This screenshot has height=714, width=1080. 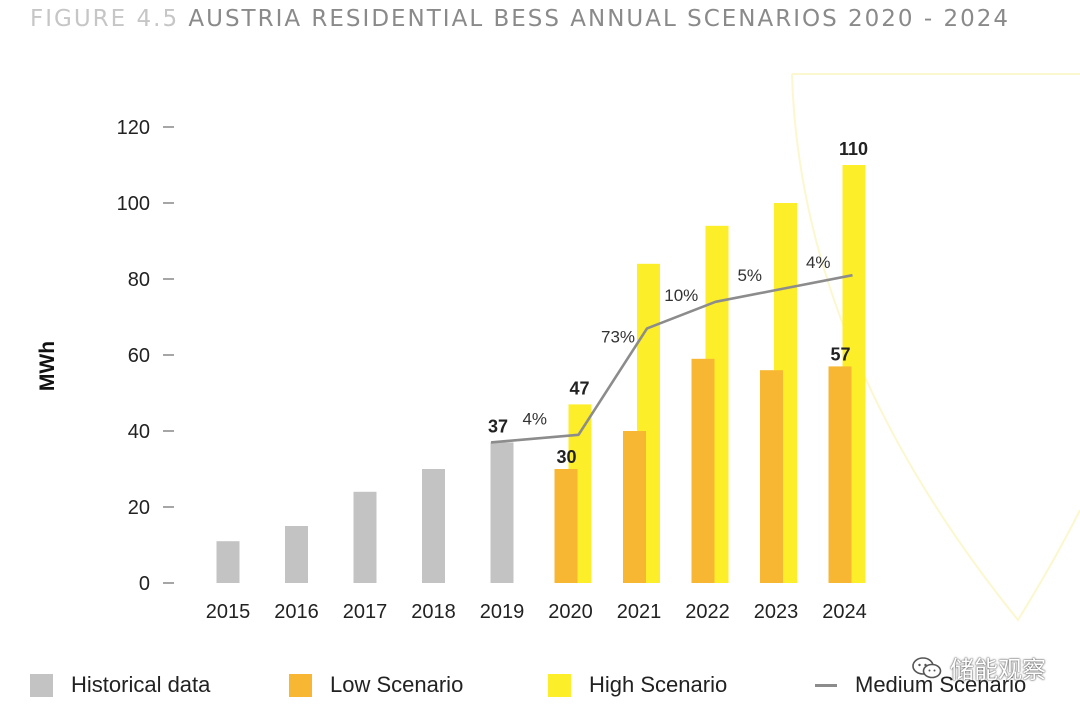 I want to click on x-tick-label-2016: 2016, so click(x=296, y=612).